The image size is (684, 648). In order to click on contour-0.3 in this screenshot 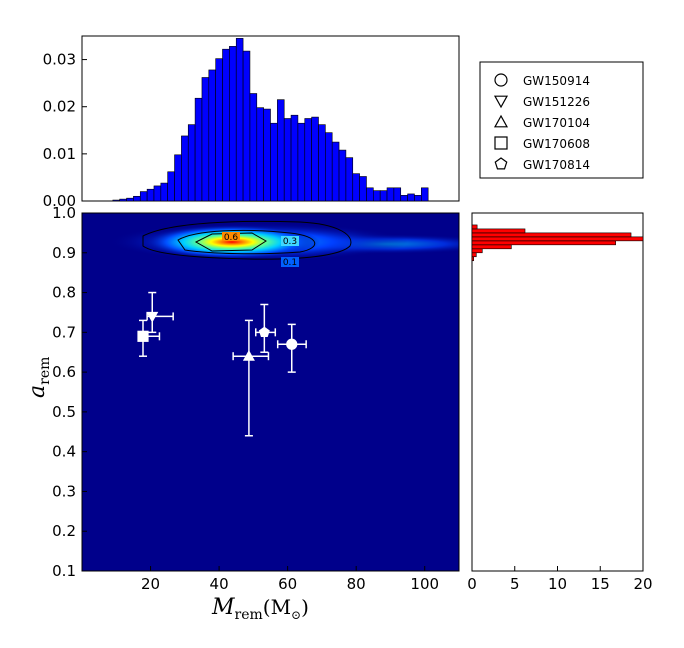, I will do `click(246, 242)`.